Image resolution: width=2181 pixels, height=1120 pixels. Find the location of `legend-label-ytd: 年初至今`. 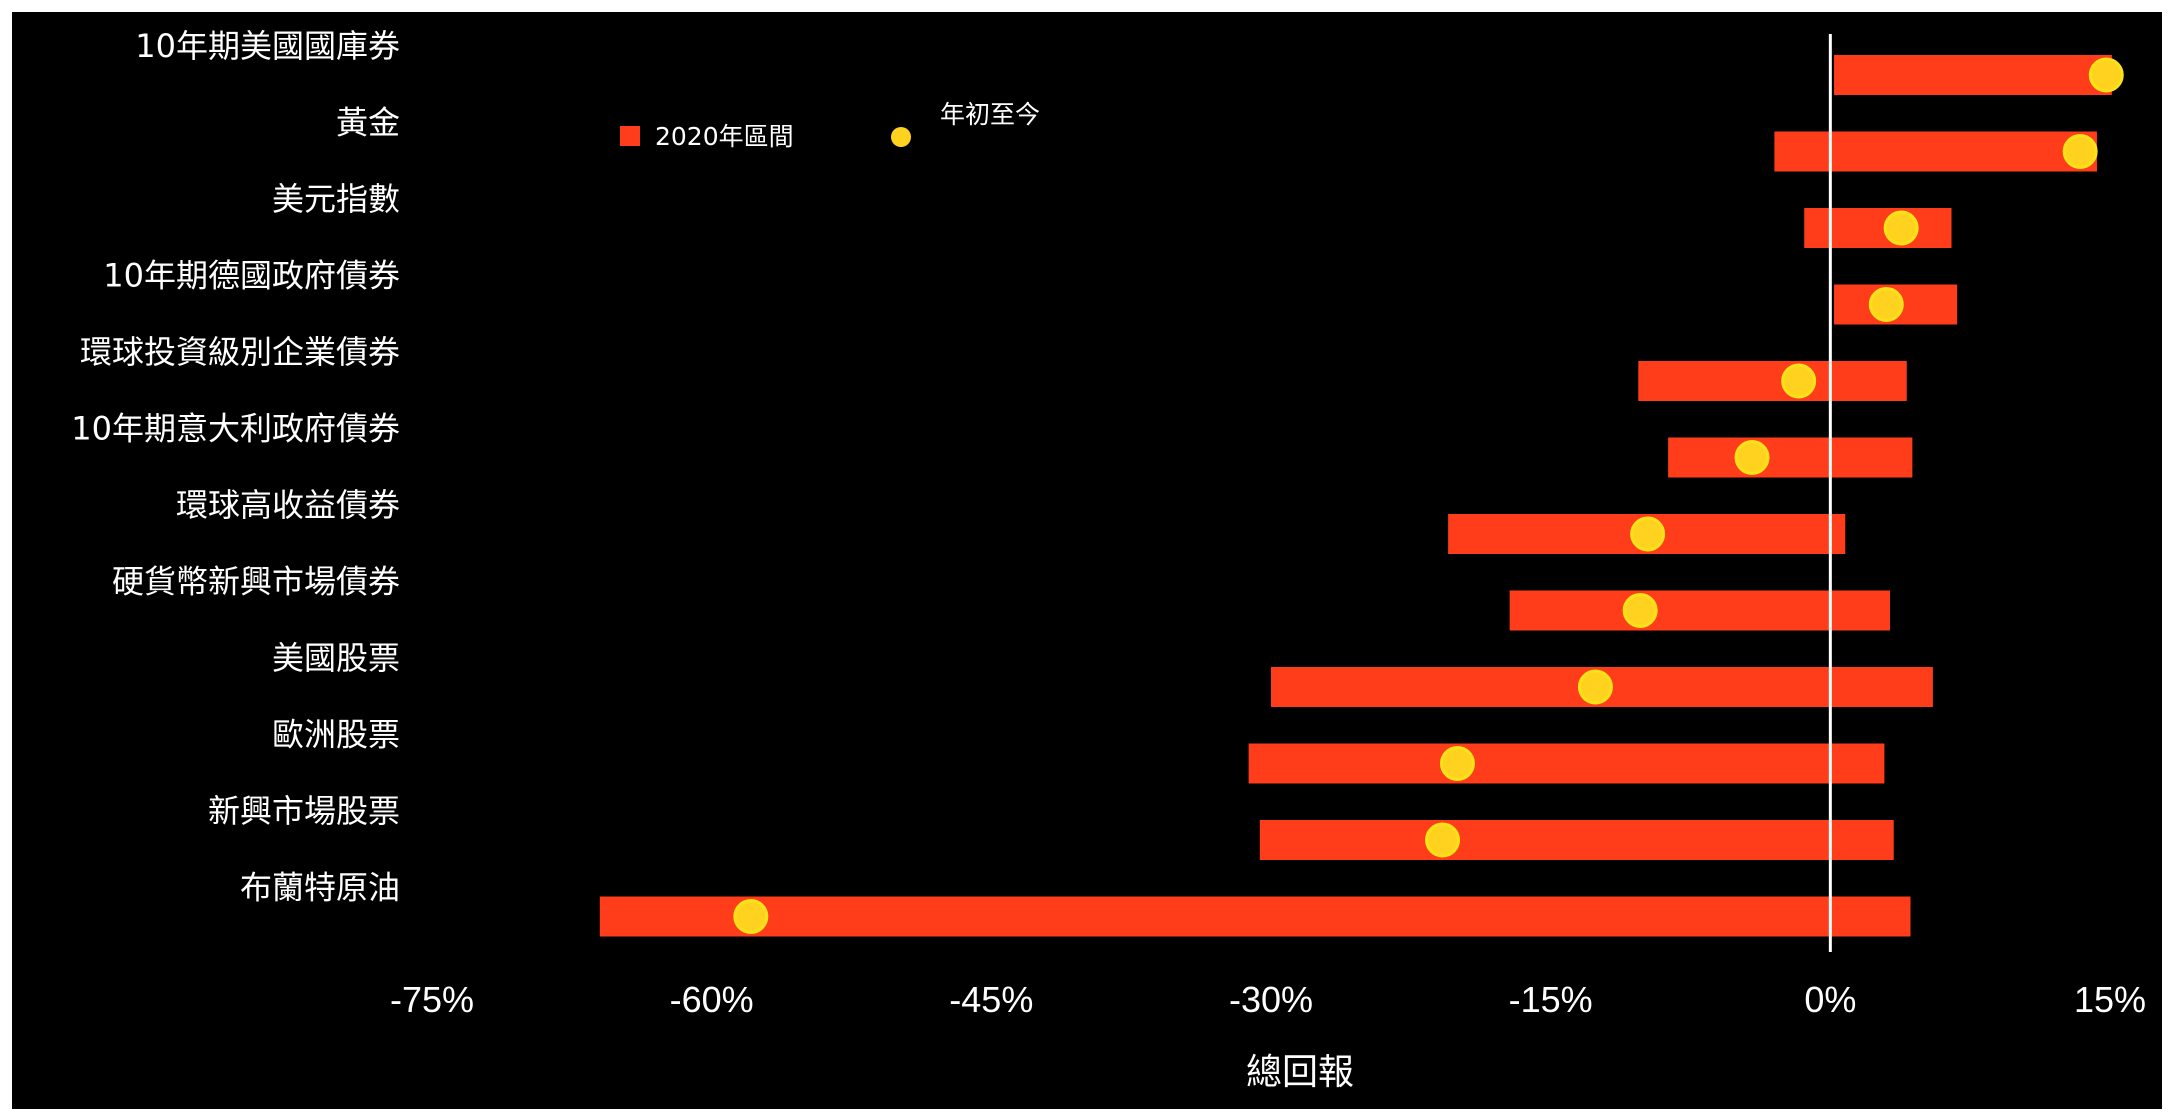

legend-label-ytd: 年初至今 is located at coordinates (990, 114).